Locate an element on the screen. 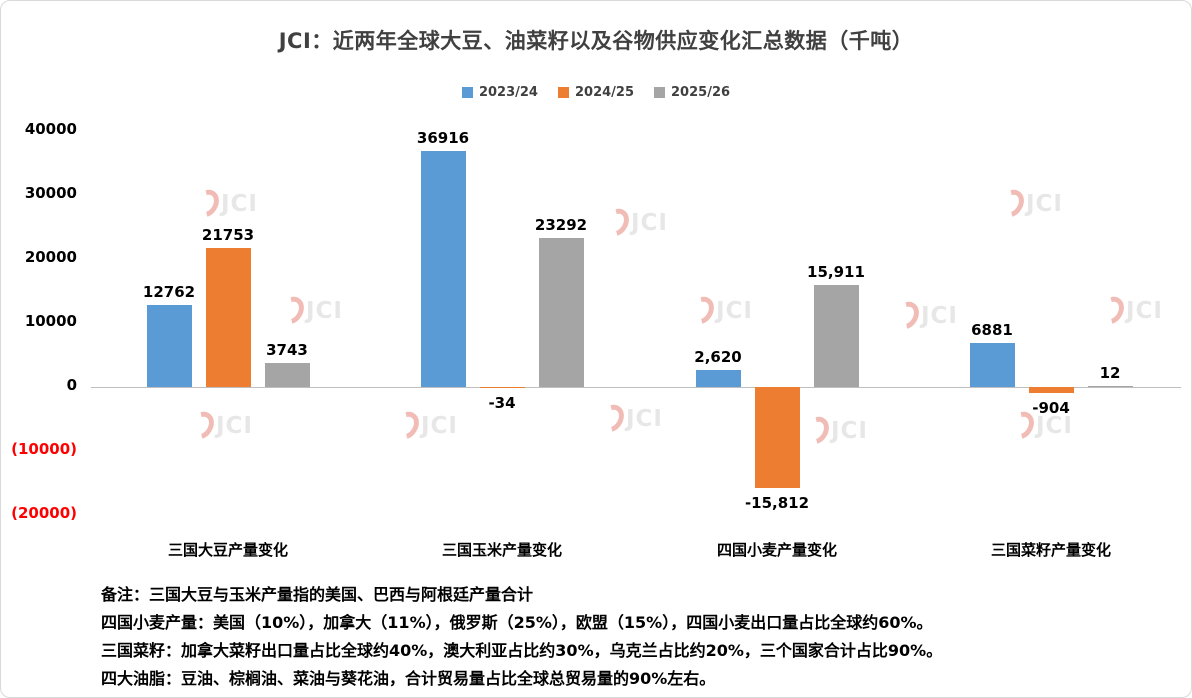  bar-value-label: -904 is located at coordinates (1051, 407).